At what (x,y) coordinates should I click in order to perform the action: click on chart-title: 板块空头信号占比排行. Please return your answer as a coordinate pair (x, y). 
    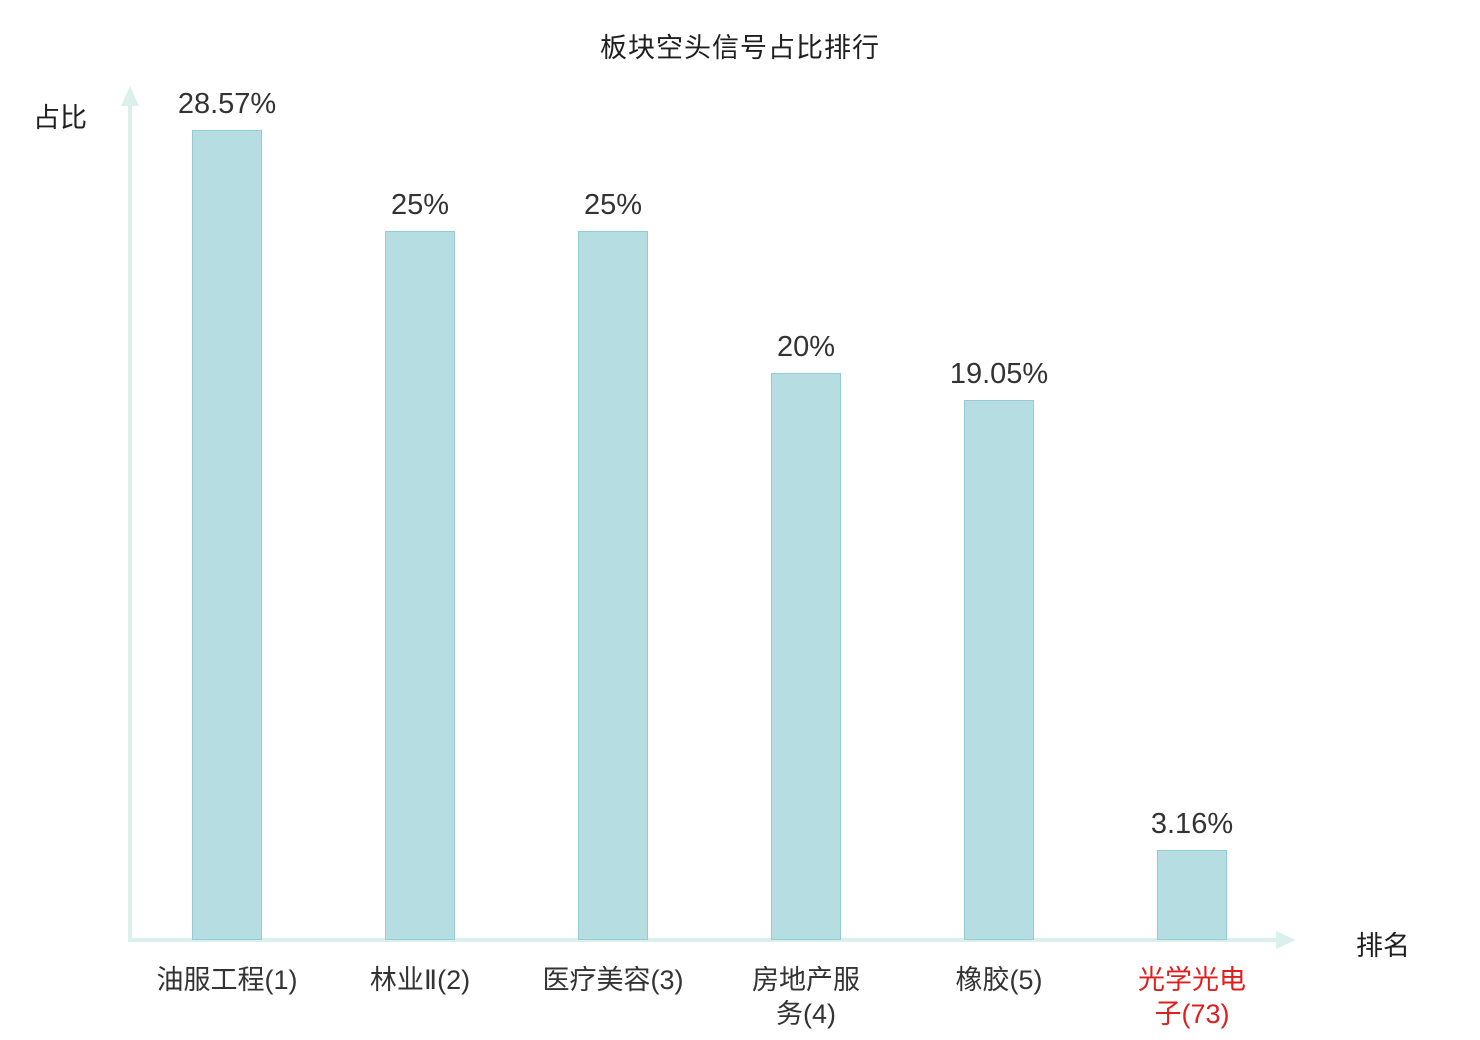
    Looking at the image, I should click on (740, 48).